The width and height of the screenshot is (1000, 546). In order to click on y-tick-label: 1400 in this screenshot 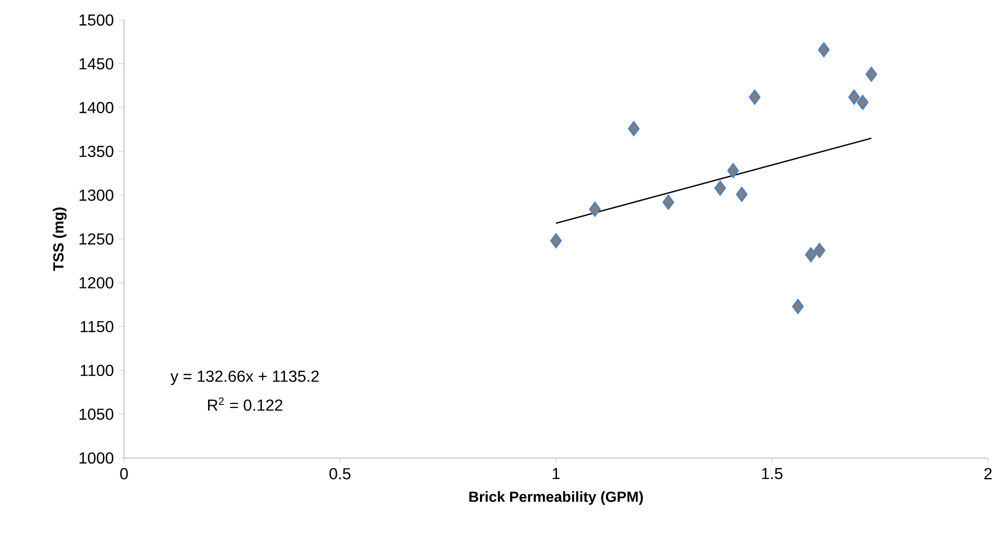, I will do `click(97, 108)`.